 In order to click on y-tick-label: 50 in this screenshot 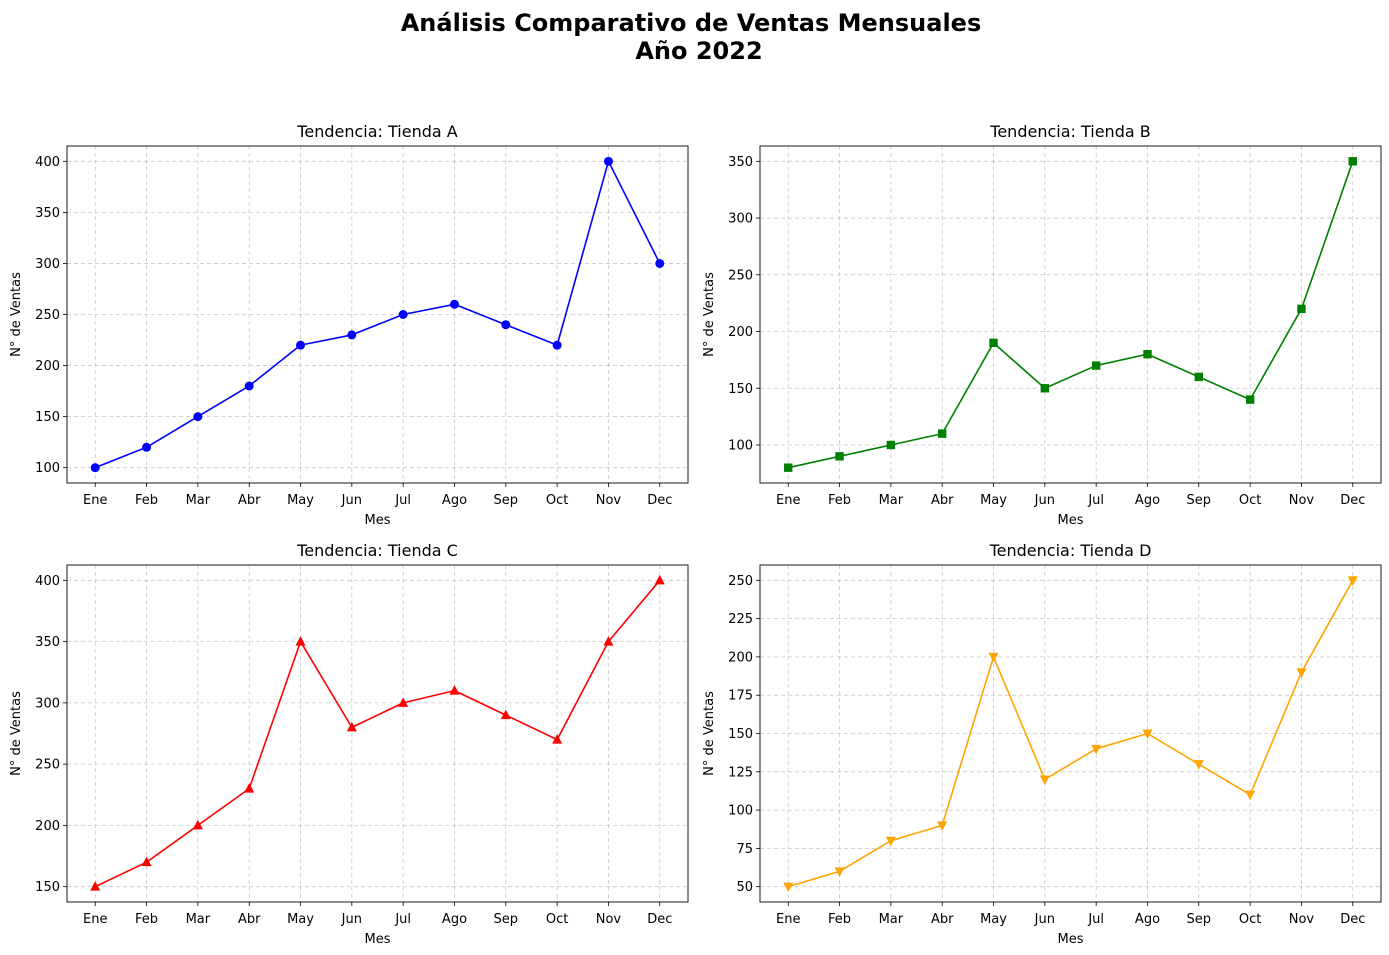, I will do `click(744, 887)`.